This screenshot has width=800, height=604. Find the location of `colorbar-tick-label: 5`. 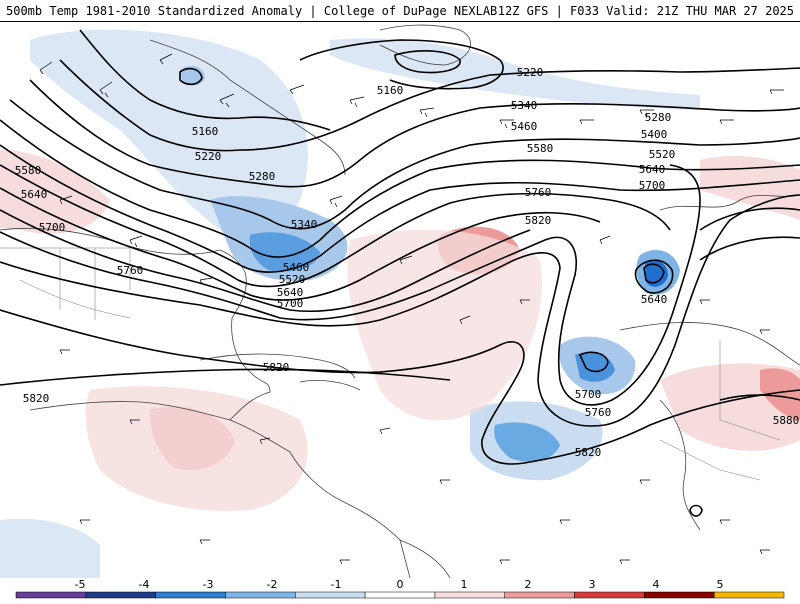

colorbar-tick-label: 5 is located at coordinates (720, 584).